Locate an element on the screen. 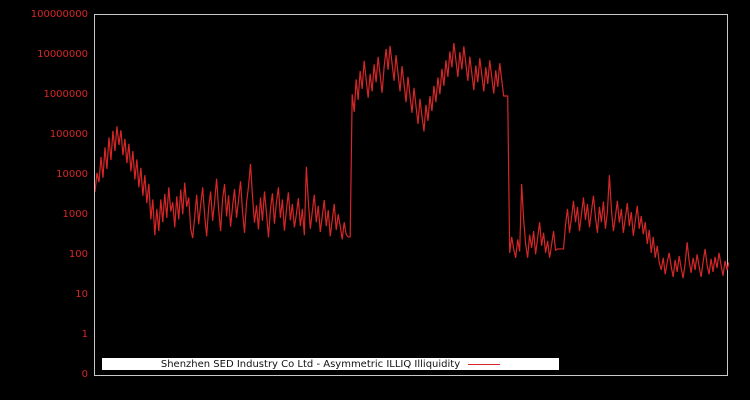  legend-line-sample-icon is located at coordinates (484, 364).